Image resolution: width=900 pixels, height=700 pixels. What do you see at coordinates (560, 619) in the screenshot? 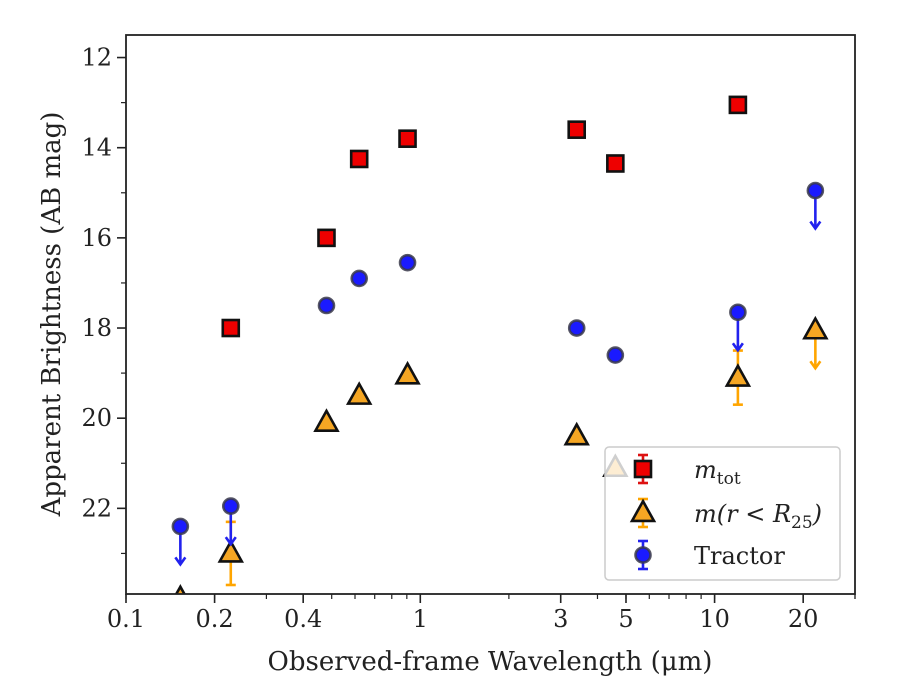
I see `x-tick-label: 3` at bounding box center [560, 619].